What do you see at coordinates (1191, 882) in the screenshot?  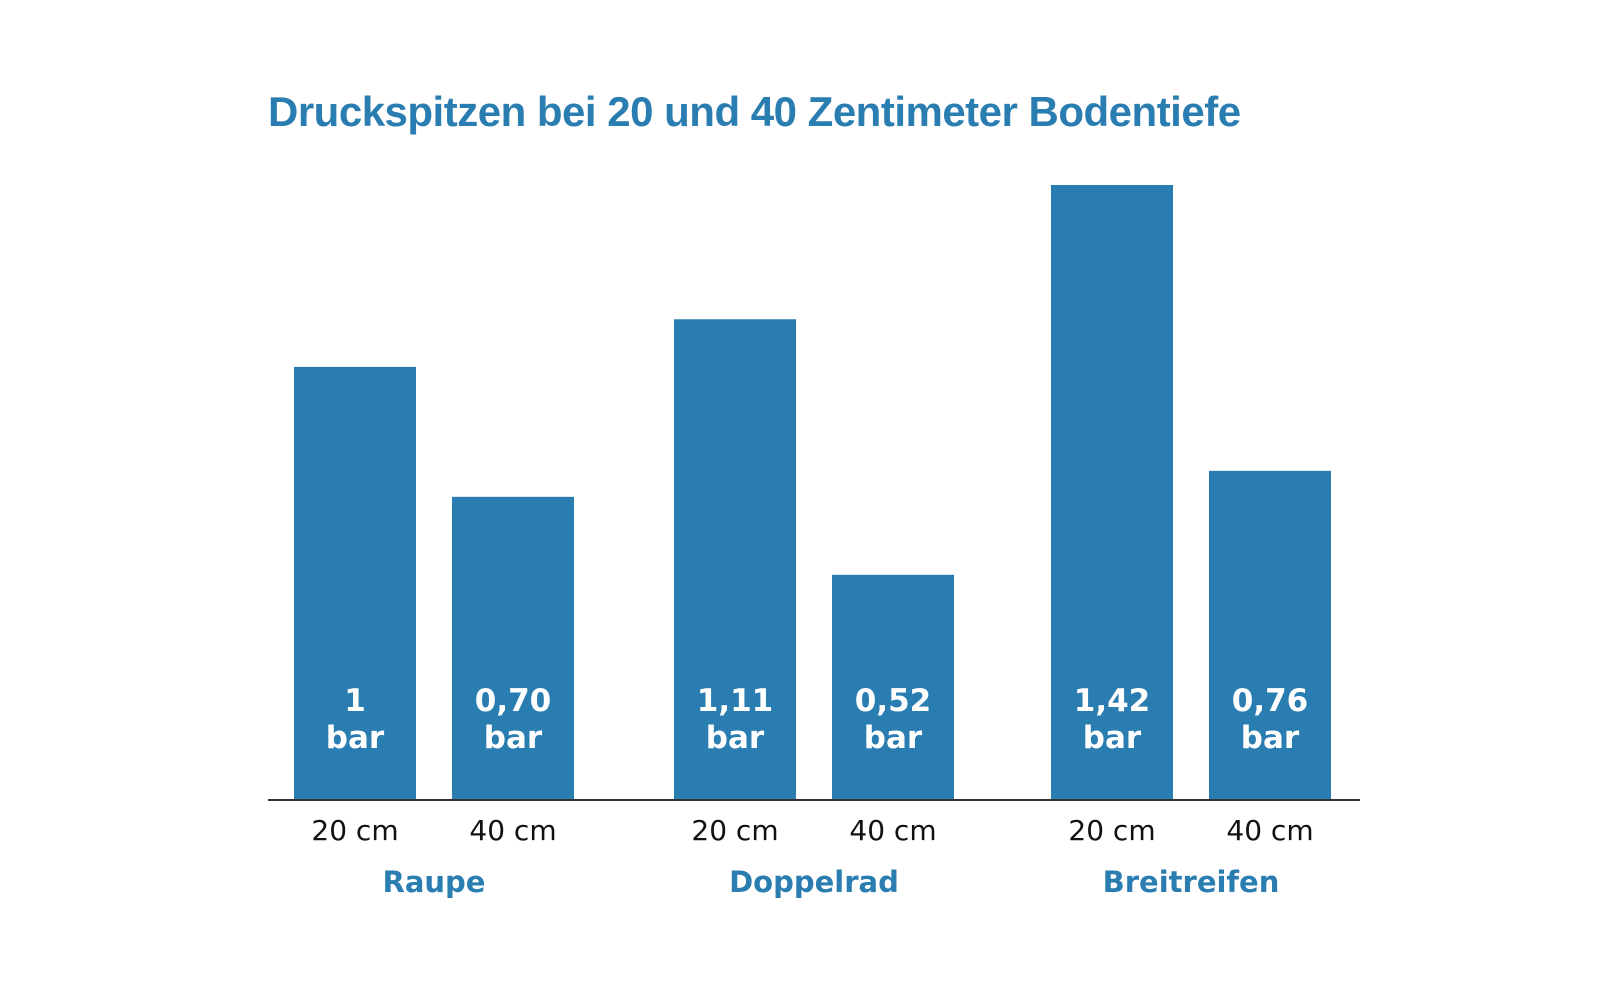 I see `group-label: Breitreifen` at bounding box center [1191, 882].